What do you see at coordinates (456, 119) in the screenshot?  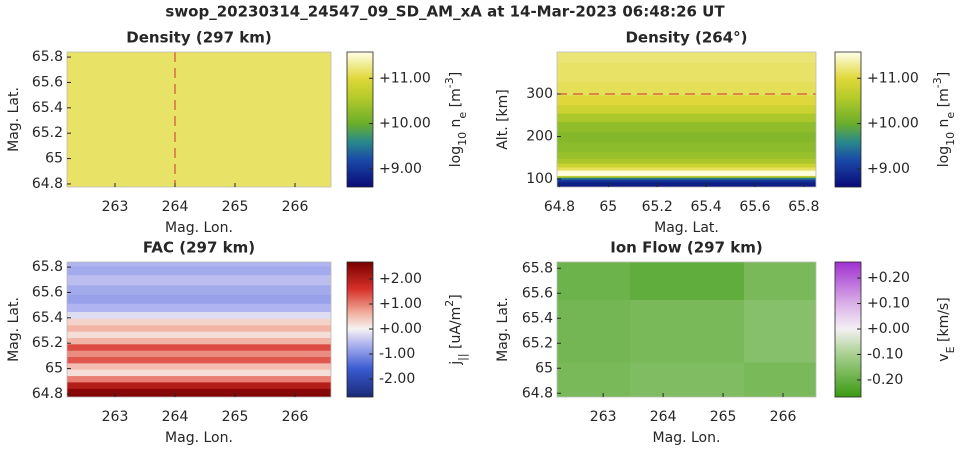 I see `colorbar-label: log10 ne [m-3]` at bounding box center [456, 119].